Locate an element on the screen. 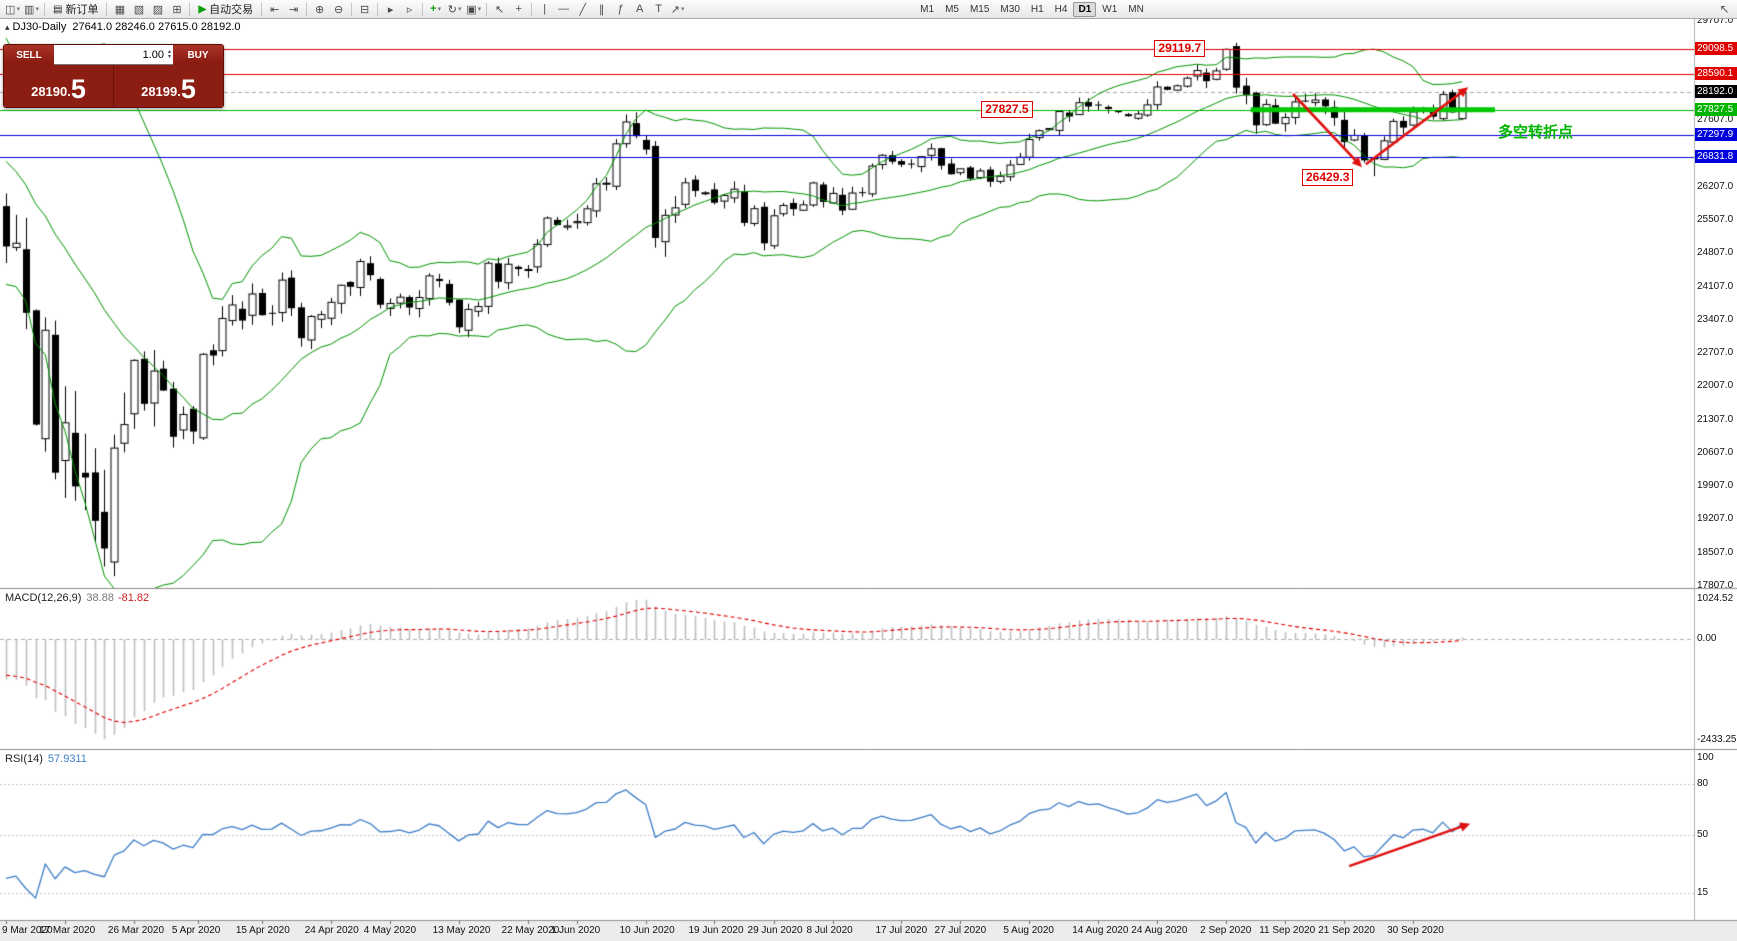  timeframe-m5: M5 is located at coordinates (952, 9).